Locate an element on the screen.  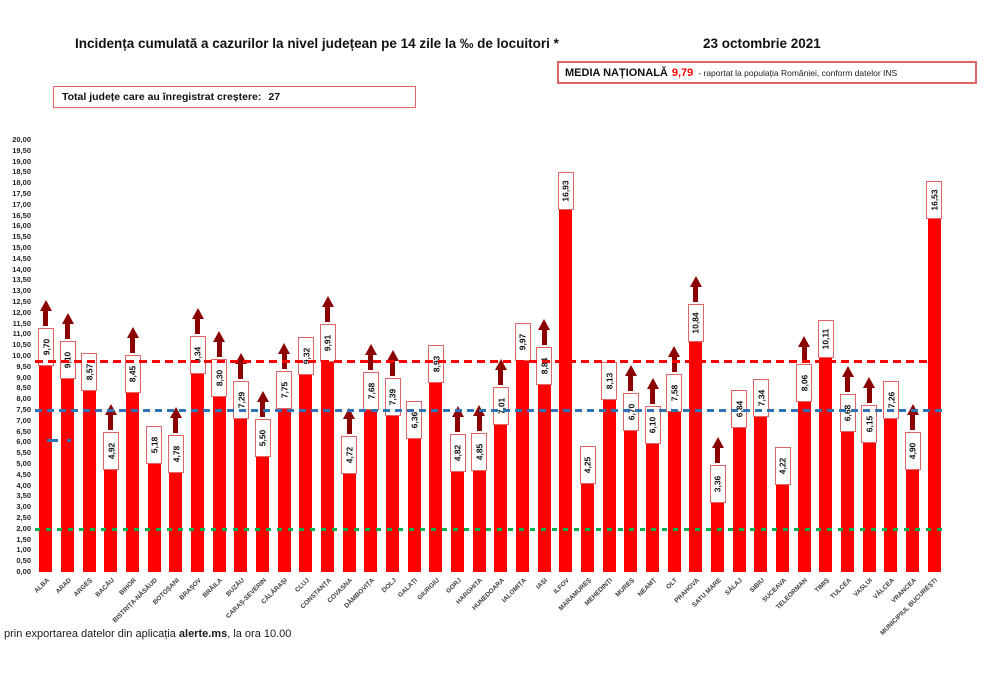
bar-value-text: 6,70 is located at coordinates (630, 412).